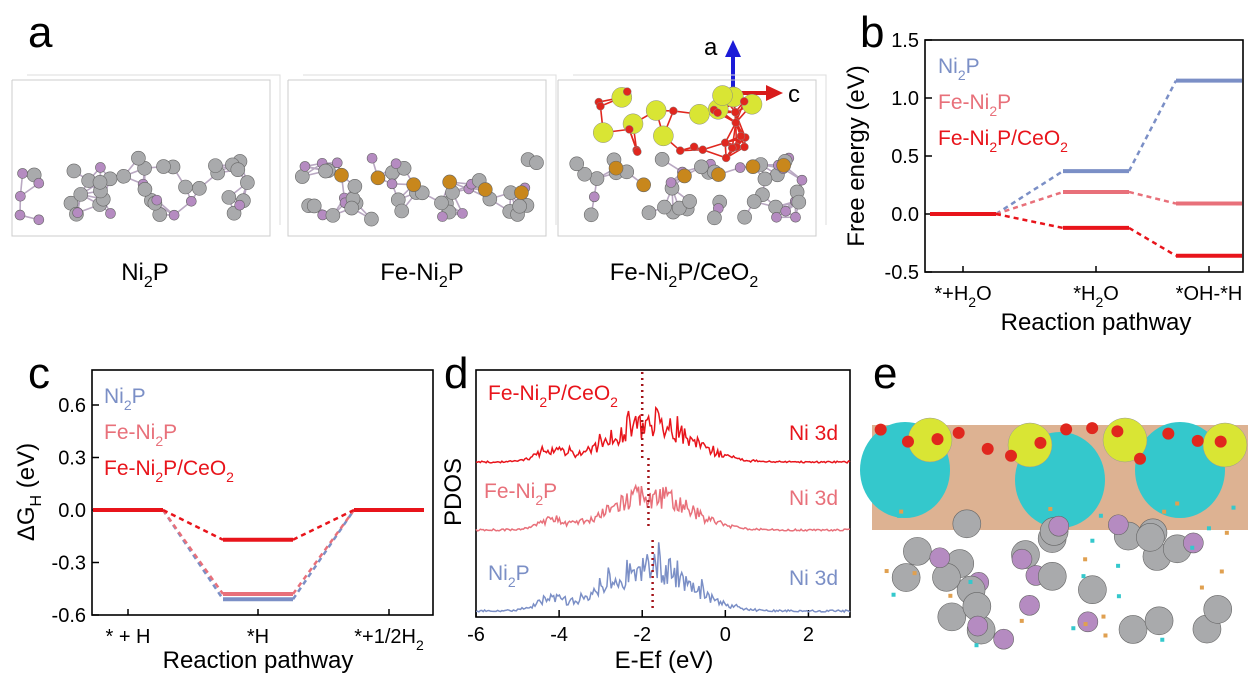  I want to click on y-tick-label: 1.5, so click(905, 41).